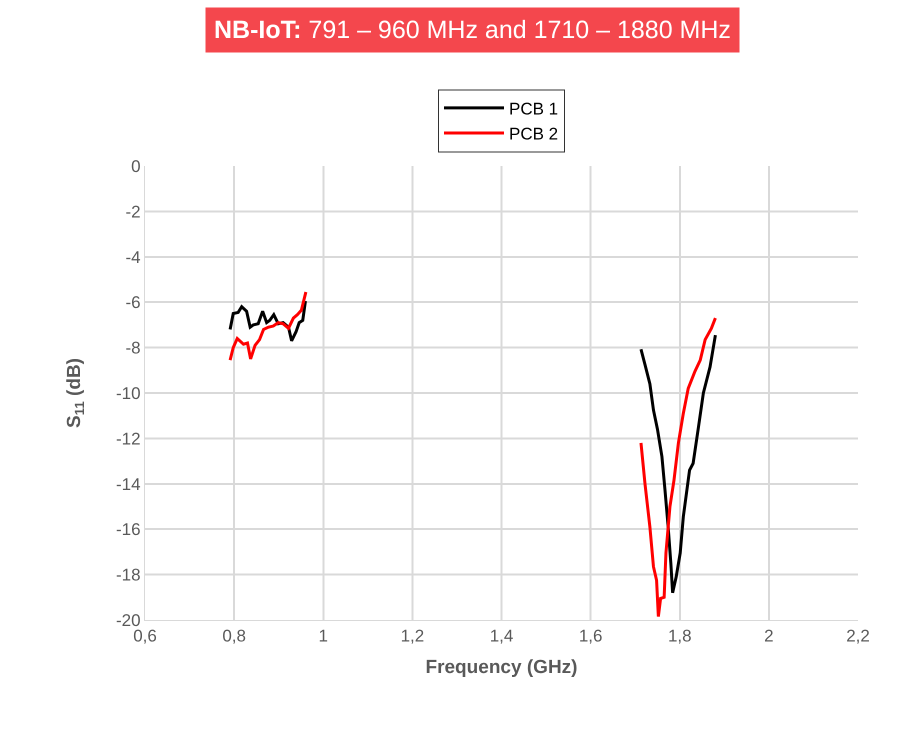 Image resolution: width=903 pixels, height=733 pixels. What do you see at coordinates (128, 393) in the screenshot?
I see `y-tick-label: -10` at bounding box center [128, 393].